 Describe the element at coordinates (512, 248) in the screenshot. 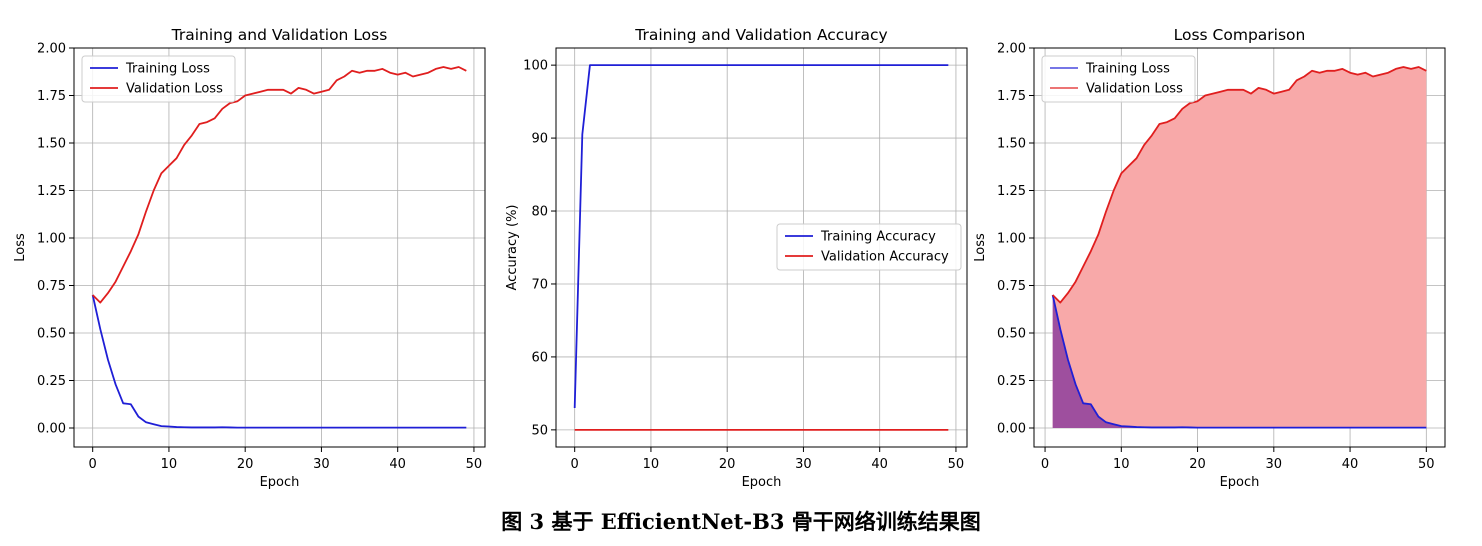

I see `y-axis-label: Accuracy (%)` at that location.